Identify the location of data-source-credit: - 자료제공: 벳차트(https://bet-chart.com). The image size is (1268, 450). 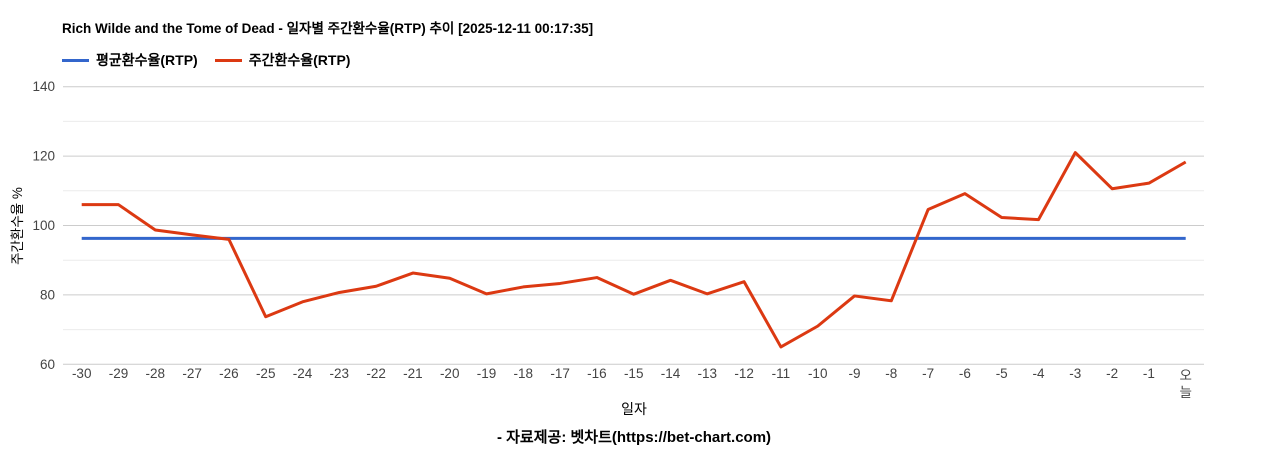
(634, 437).